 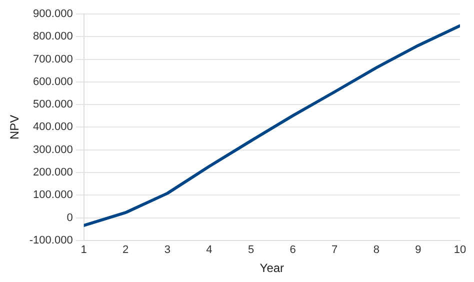 What do you see at coordinates (376, 250) in the screenshot?
I see `x-tick-label: 8` at bounding box center [376, 250].